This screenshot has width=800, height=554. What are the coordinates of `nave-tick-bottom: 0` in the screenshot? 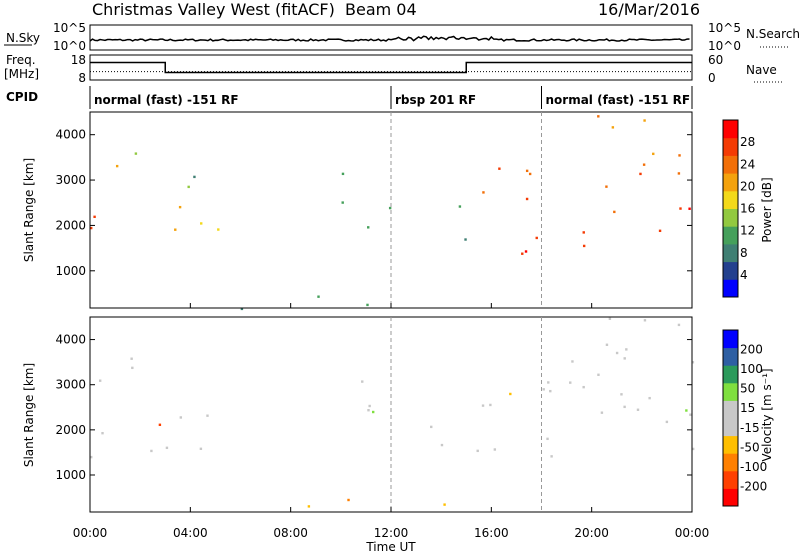 It's located at (712, 78).